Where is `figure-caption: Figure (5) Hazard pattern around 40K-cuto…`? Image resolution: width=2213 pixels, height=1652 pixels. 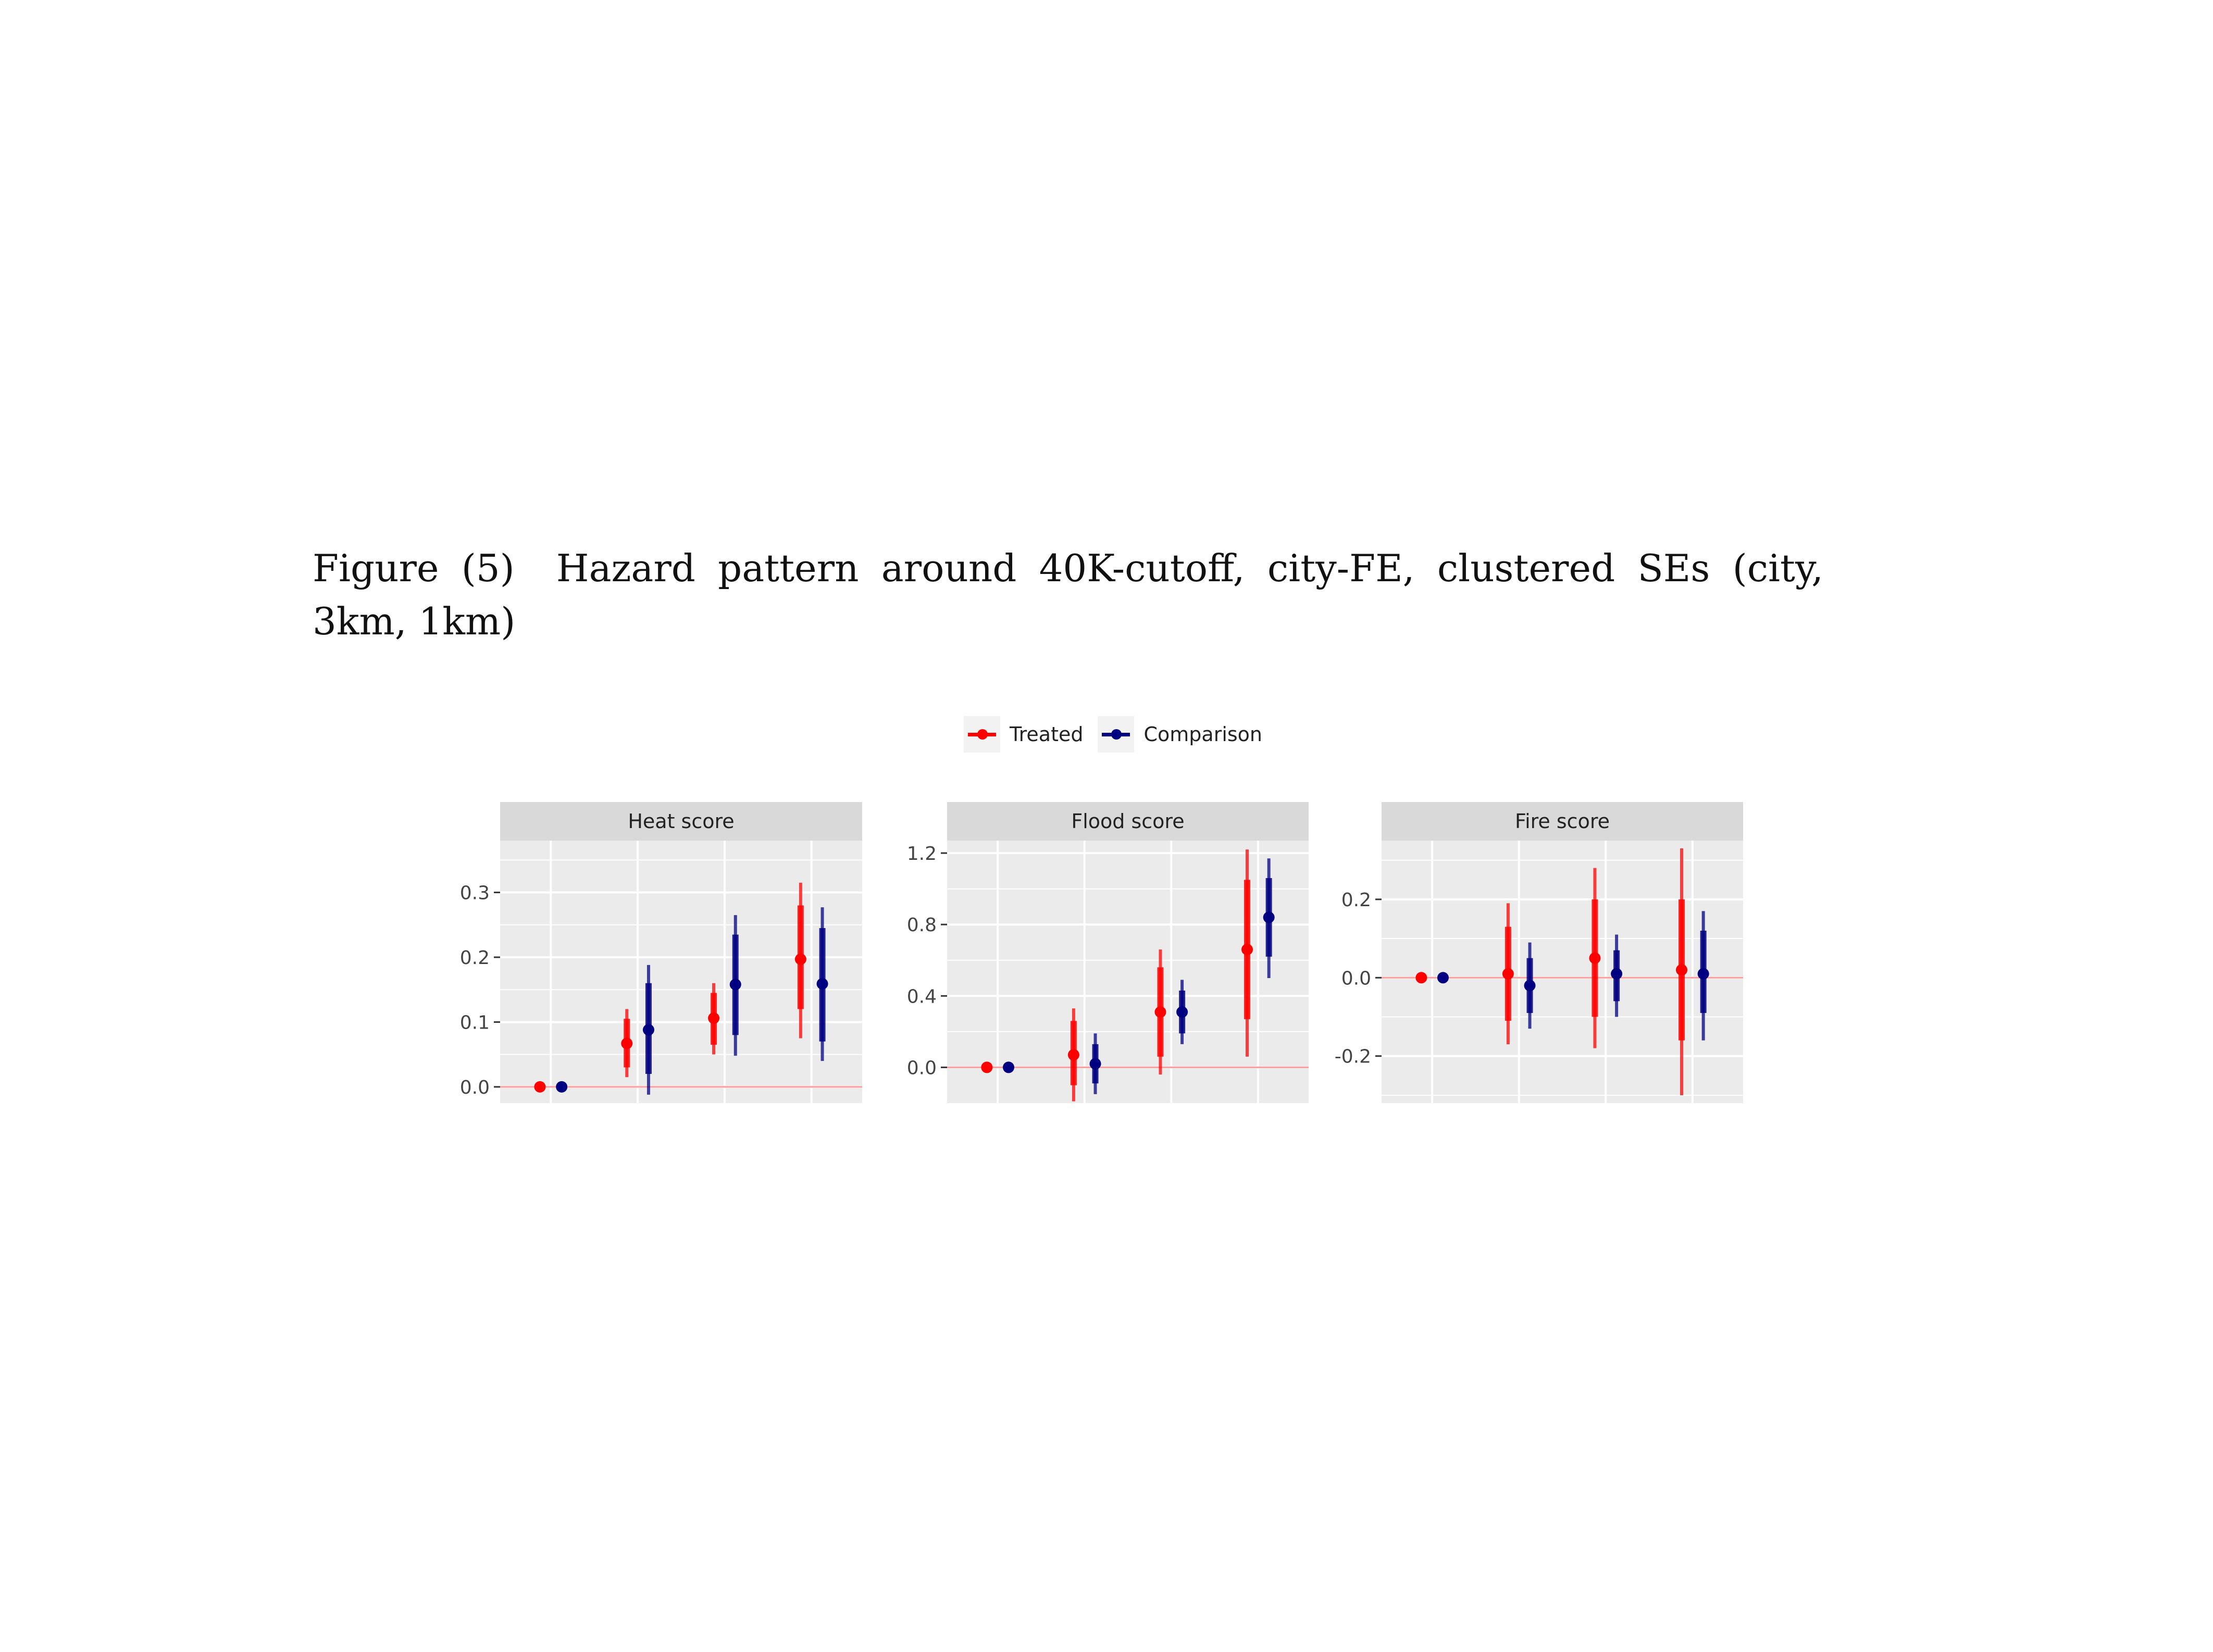
figure-caption: Figure (5) Hazard pattern around 40K-cuto… is located at coordinates (1068, 595).